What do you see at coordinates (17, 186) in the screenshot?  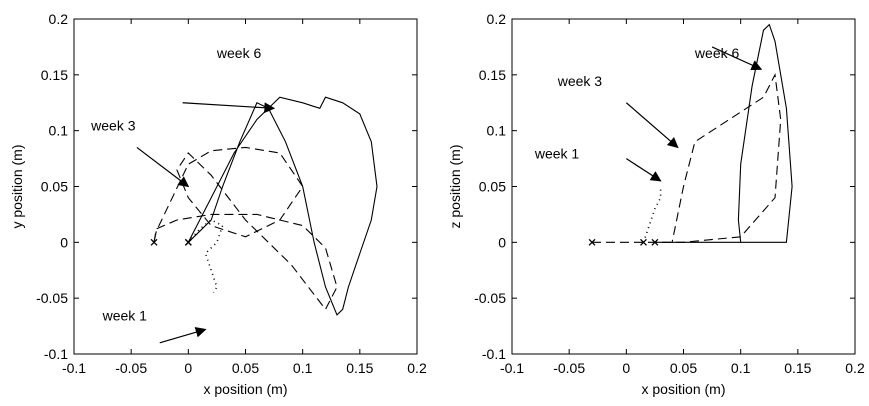 I see `y-axis-label: y position (m)` at bounding box center [17, 186].